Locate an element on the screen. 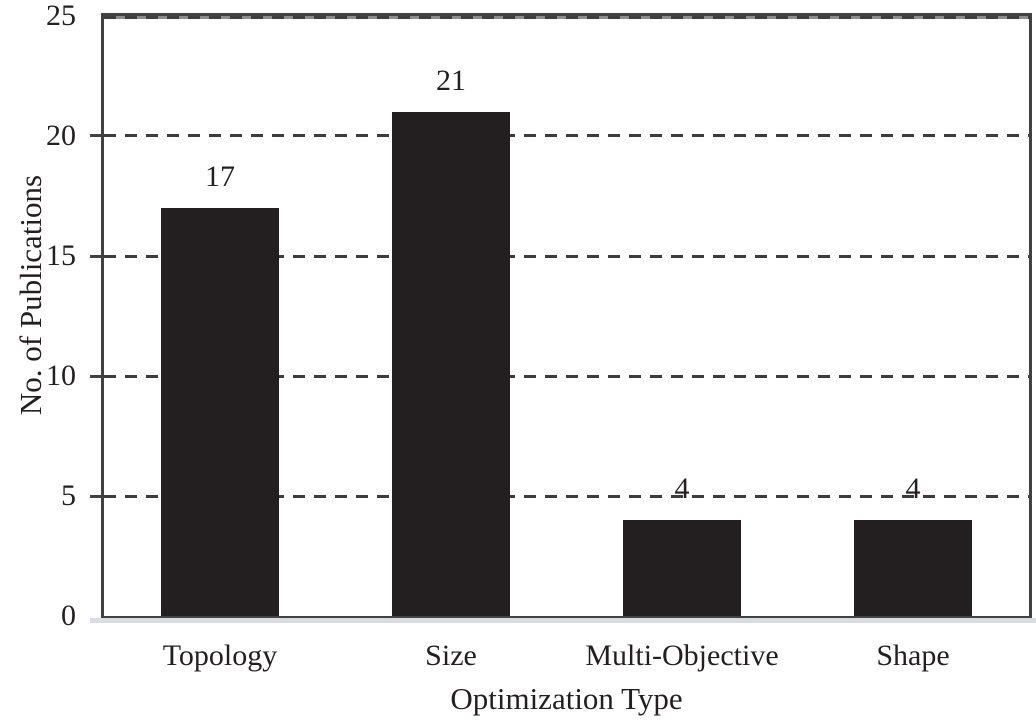 This screenshot has width=1036, height=722. y-tick-label-20: 20 is located at coordinates (61, 135).